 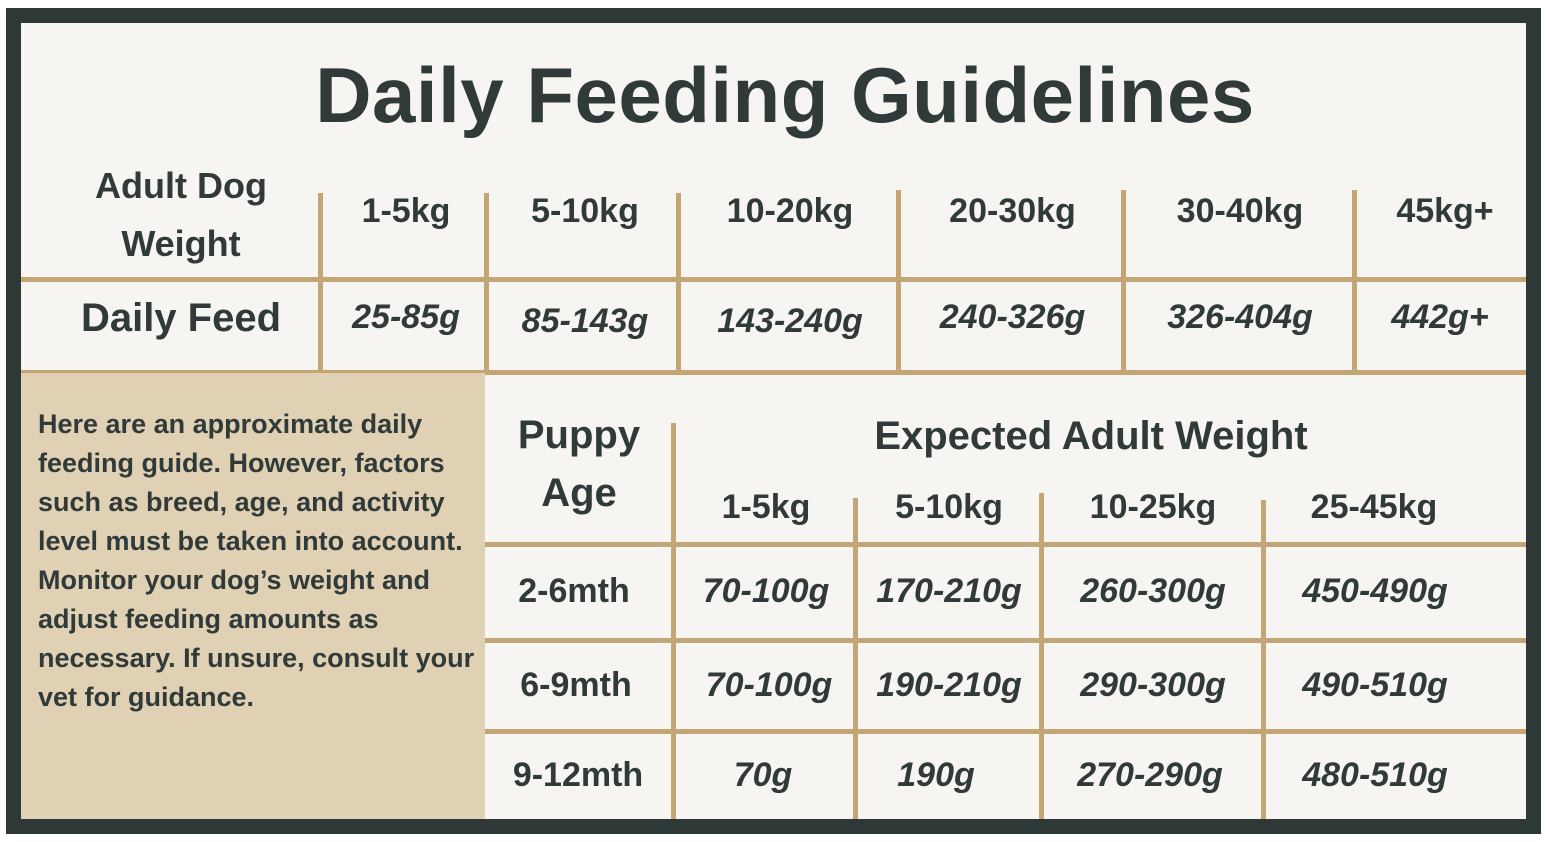 I want to click on puppy-weight-3: 10-25kg, so click(x=1153, y=507).